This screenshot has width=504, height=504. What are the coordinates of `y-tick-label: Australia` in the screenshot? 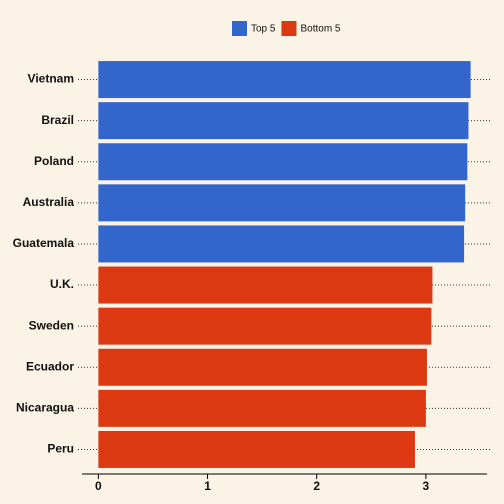 It's located at (49, 202).